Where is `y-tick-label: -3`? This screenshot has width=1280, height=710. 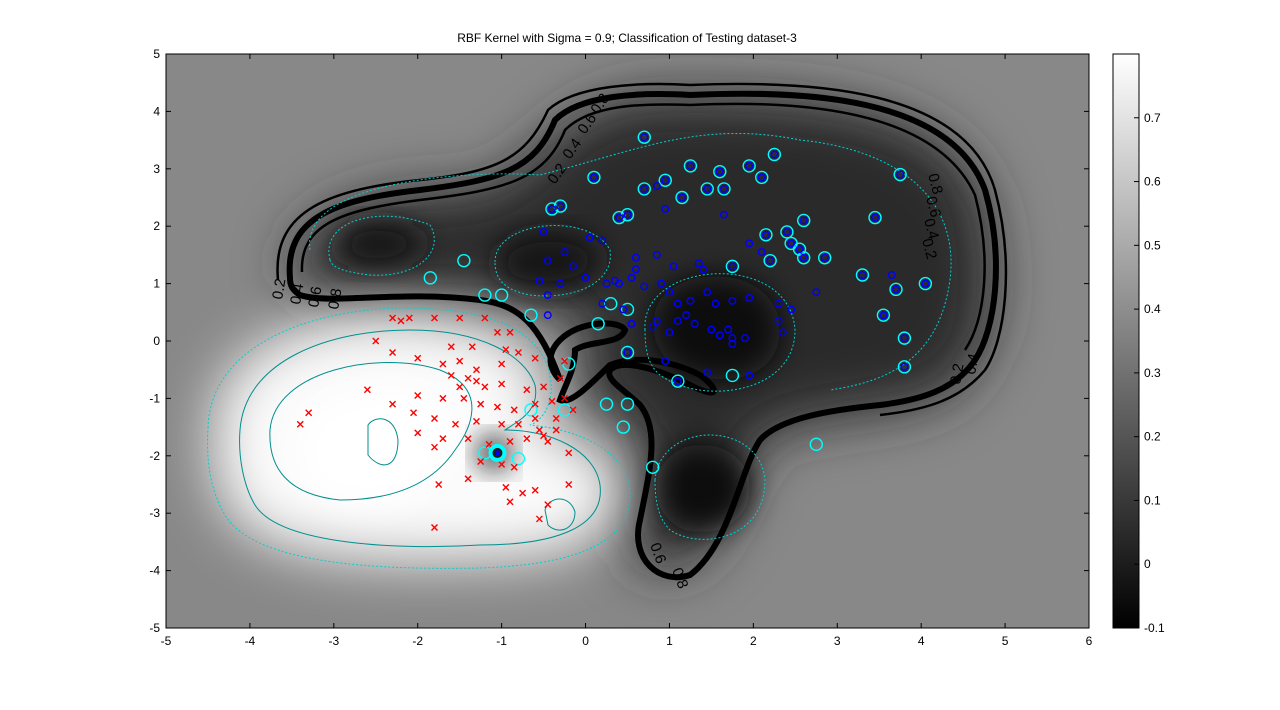
y-tick-label: -3 is located at coordinates (154, 513).